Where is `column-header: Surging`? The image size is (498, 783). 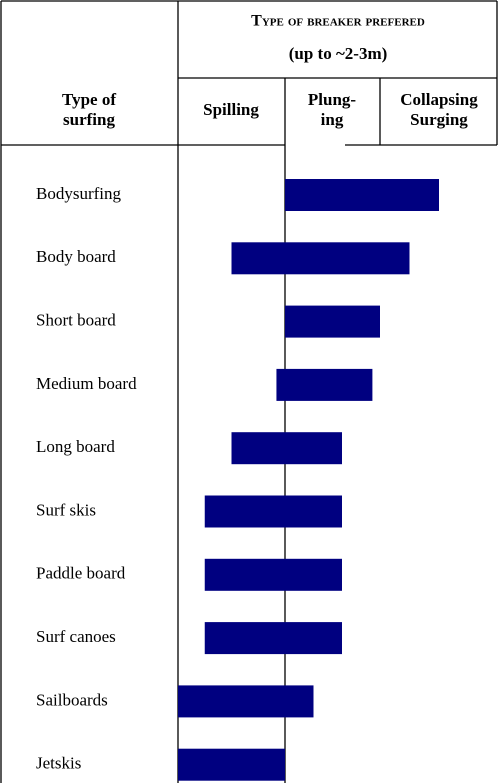
column-header: Surging is located at coordinates (439, 119).